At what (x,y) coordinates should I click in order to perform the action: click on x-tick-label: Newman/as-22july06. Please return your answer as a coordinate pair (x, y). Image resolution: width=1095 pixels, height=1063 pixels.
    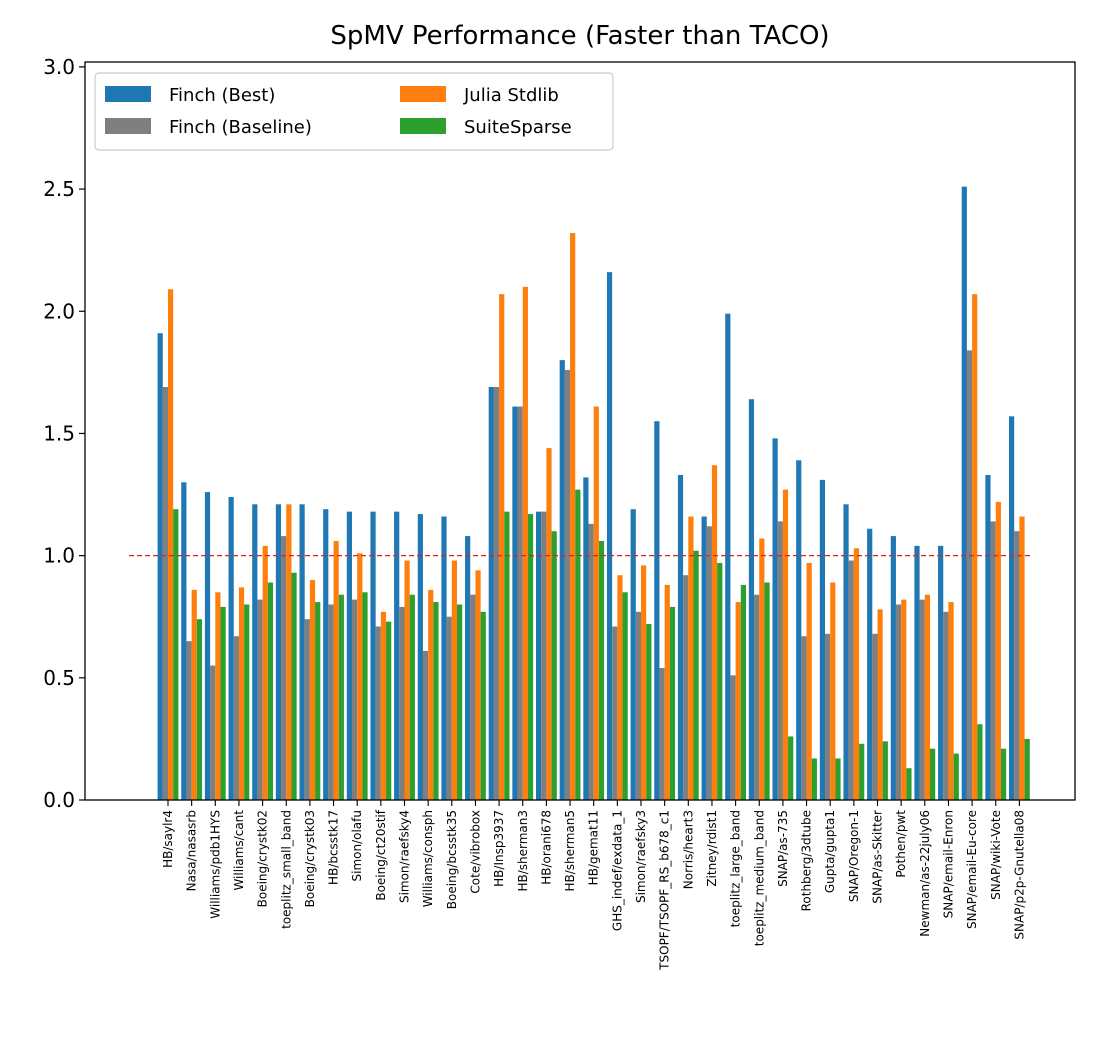
    Looking at the image, I should click on (925, 873).